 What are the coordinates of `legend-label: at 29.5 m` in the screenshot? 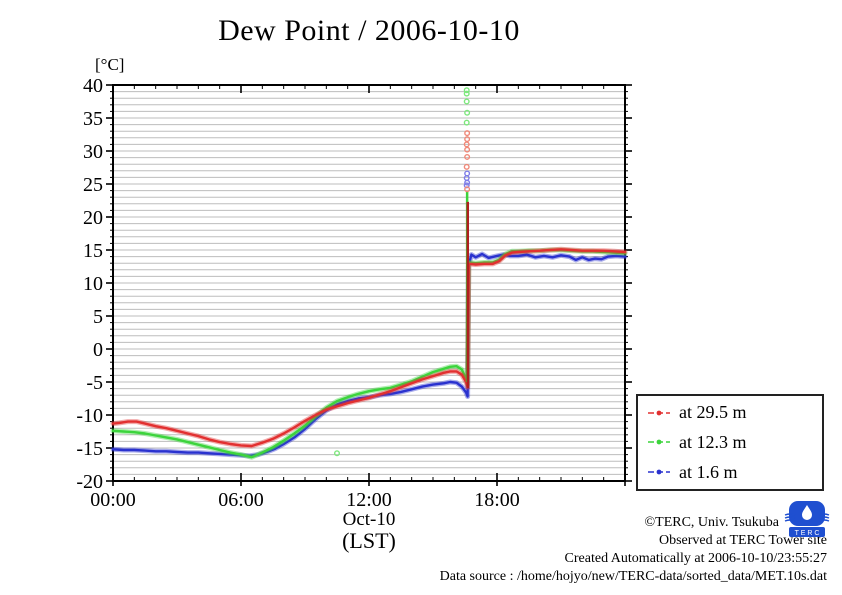 It's located at (713, 412).